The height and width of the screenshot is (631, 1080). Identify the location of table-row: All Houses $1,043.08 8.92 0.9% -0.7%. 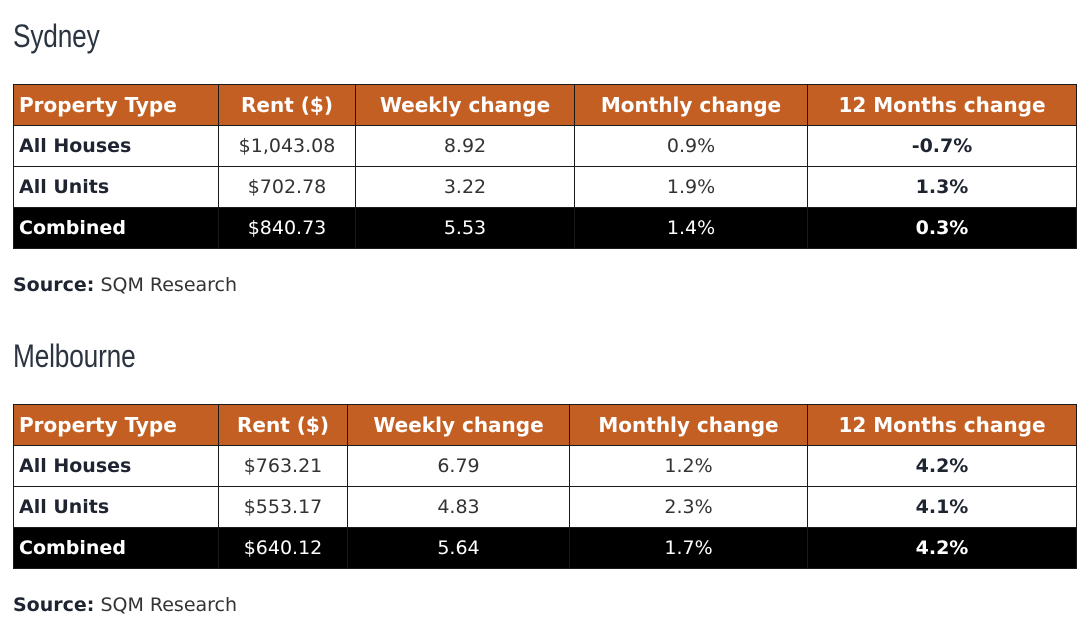
(545, 146).